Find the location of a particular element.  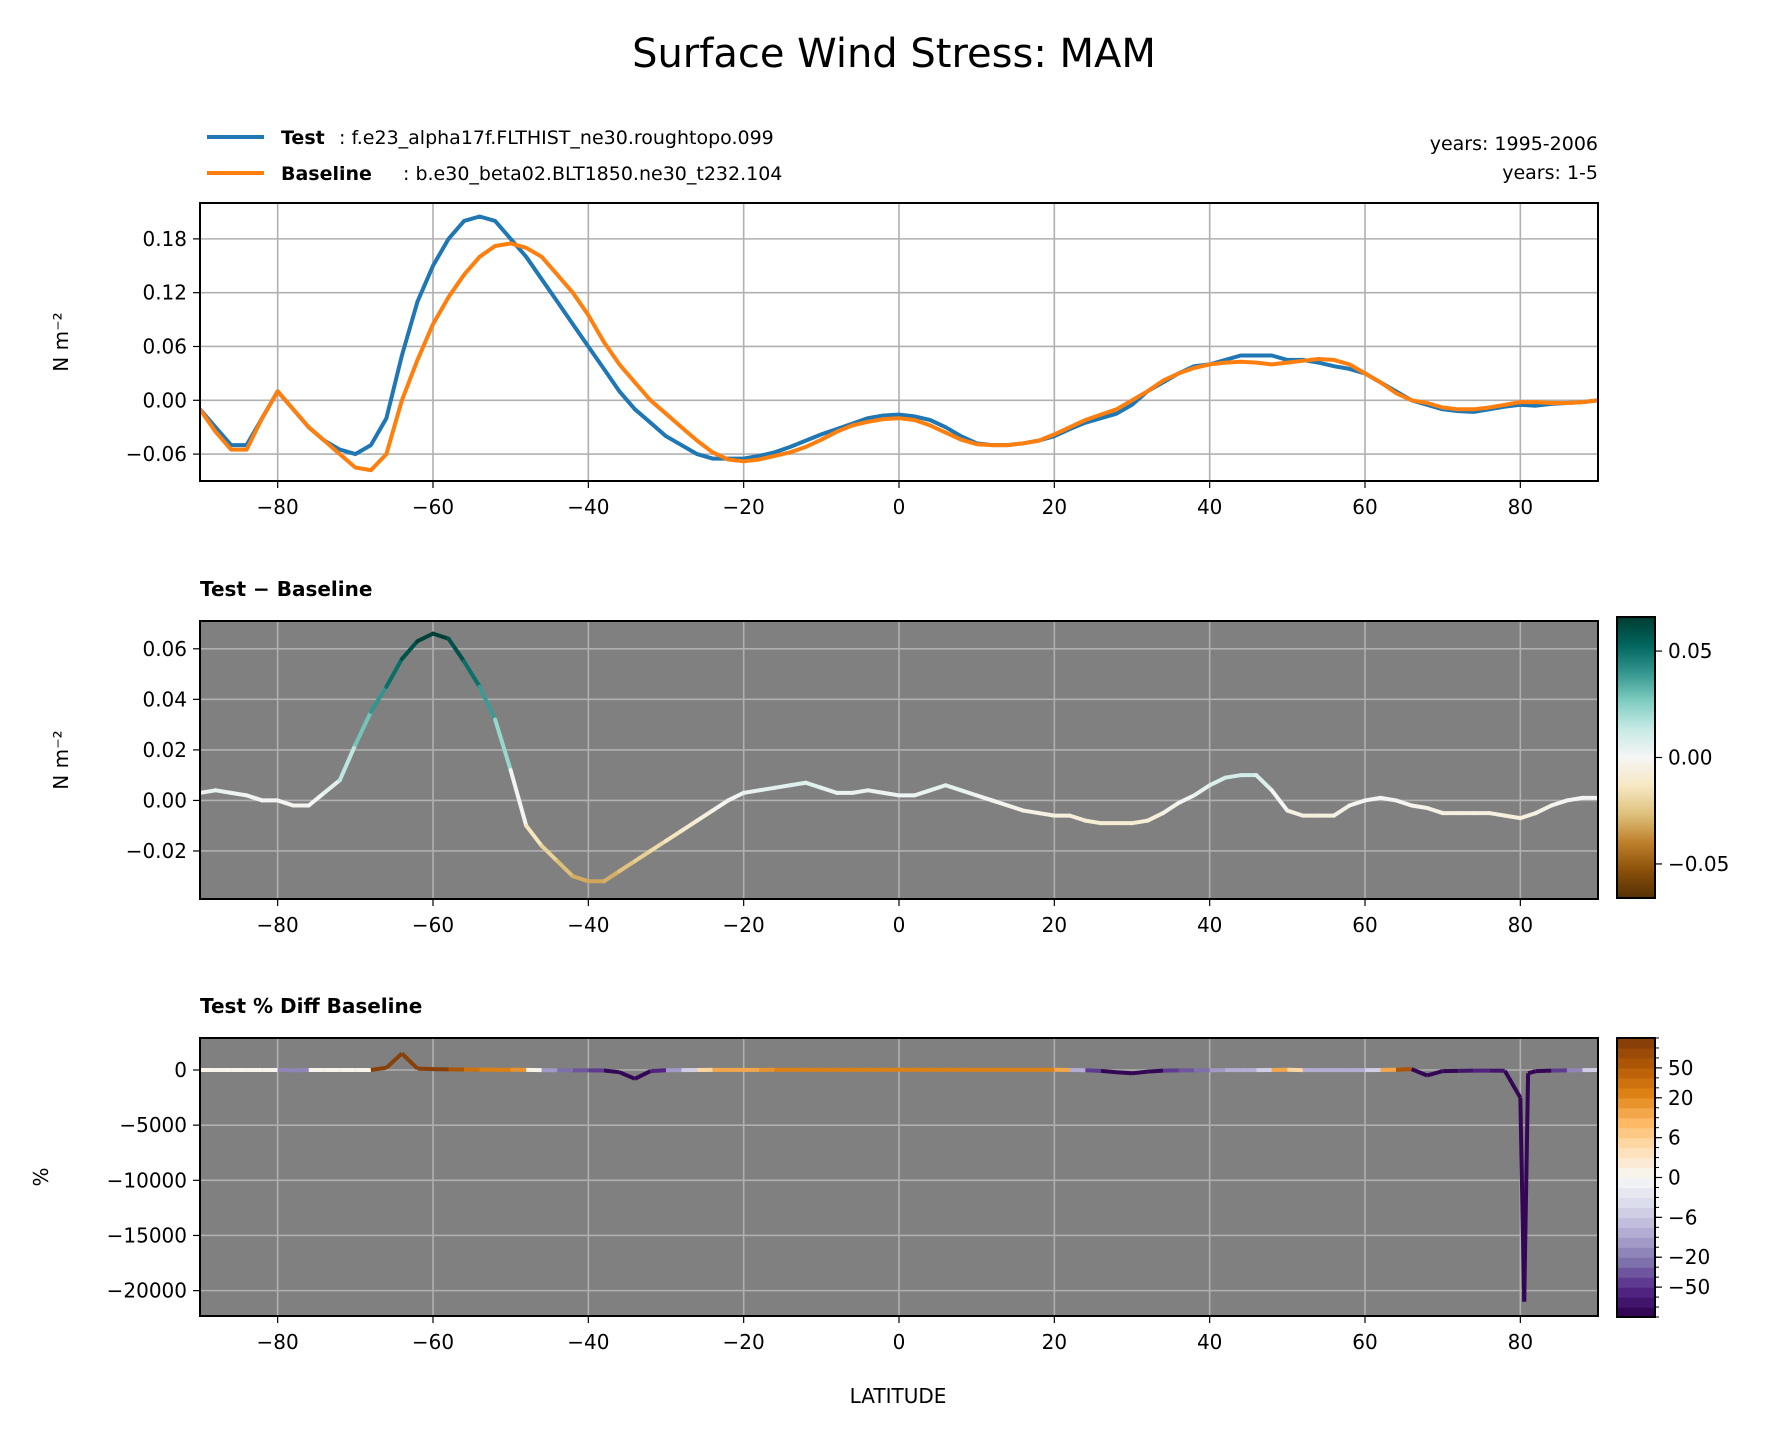

colorbar-tick-label: 0.00 is located at coordinates (1690, 758).